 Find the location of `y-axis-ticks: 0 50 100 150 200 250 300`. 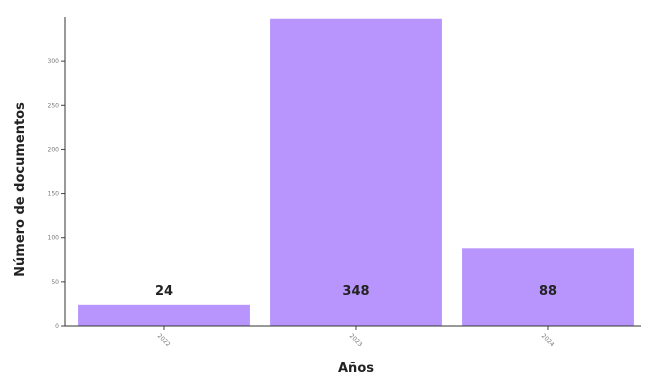

y-axis-ticks: 0 50 100 150 200 250 300 is located at coordinates (56, 194).